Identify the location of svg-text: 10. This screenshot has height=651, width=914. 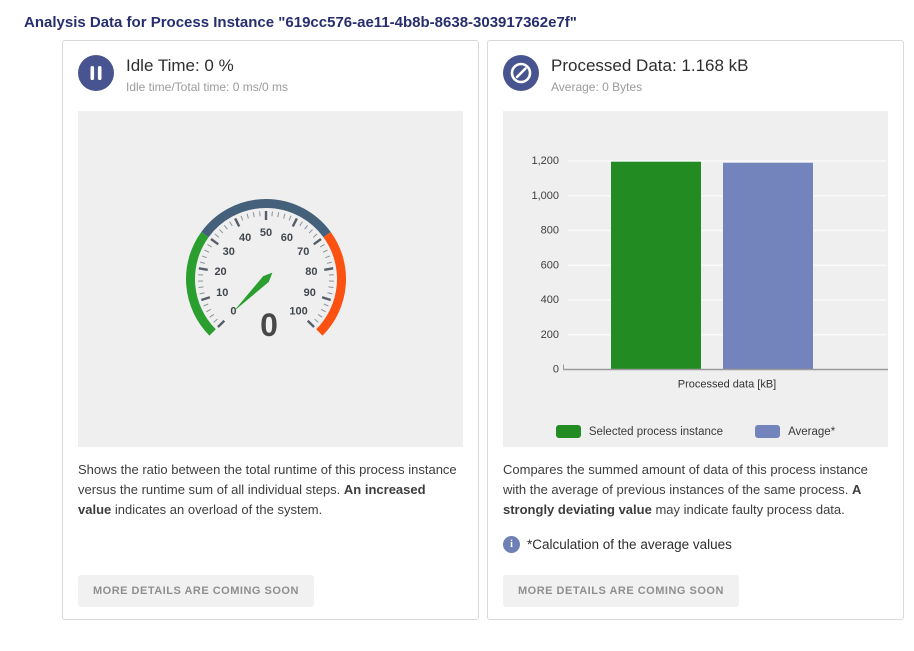
(222, 293).